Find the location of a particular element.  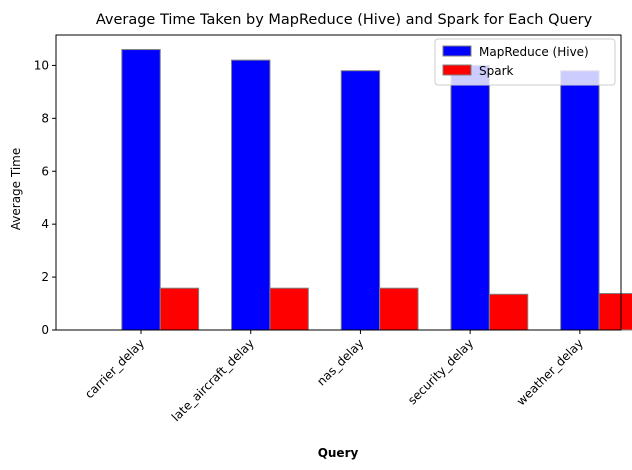

y-tick-label: 4 is located at coordinates (45, 224).